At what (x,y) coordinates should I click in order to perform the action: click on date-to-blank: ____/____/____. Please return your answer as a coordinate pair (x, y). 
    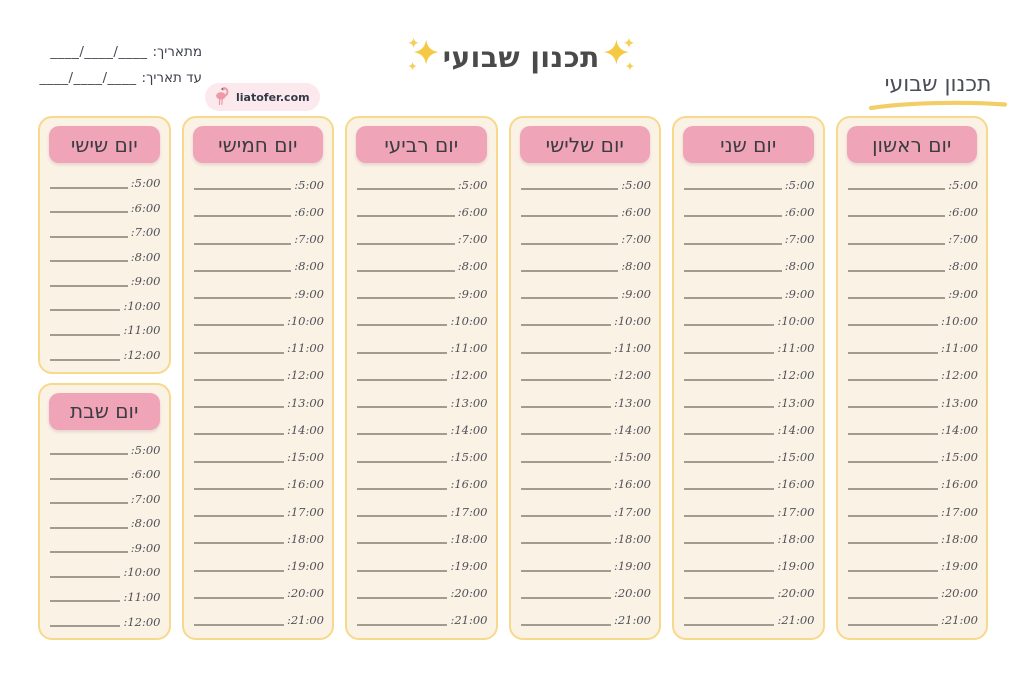
    Looking at the image, I should click on (88, 78).